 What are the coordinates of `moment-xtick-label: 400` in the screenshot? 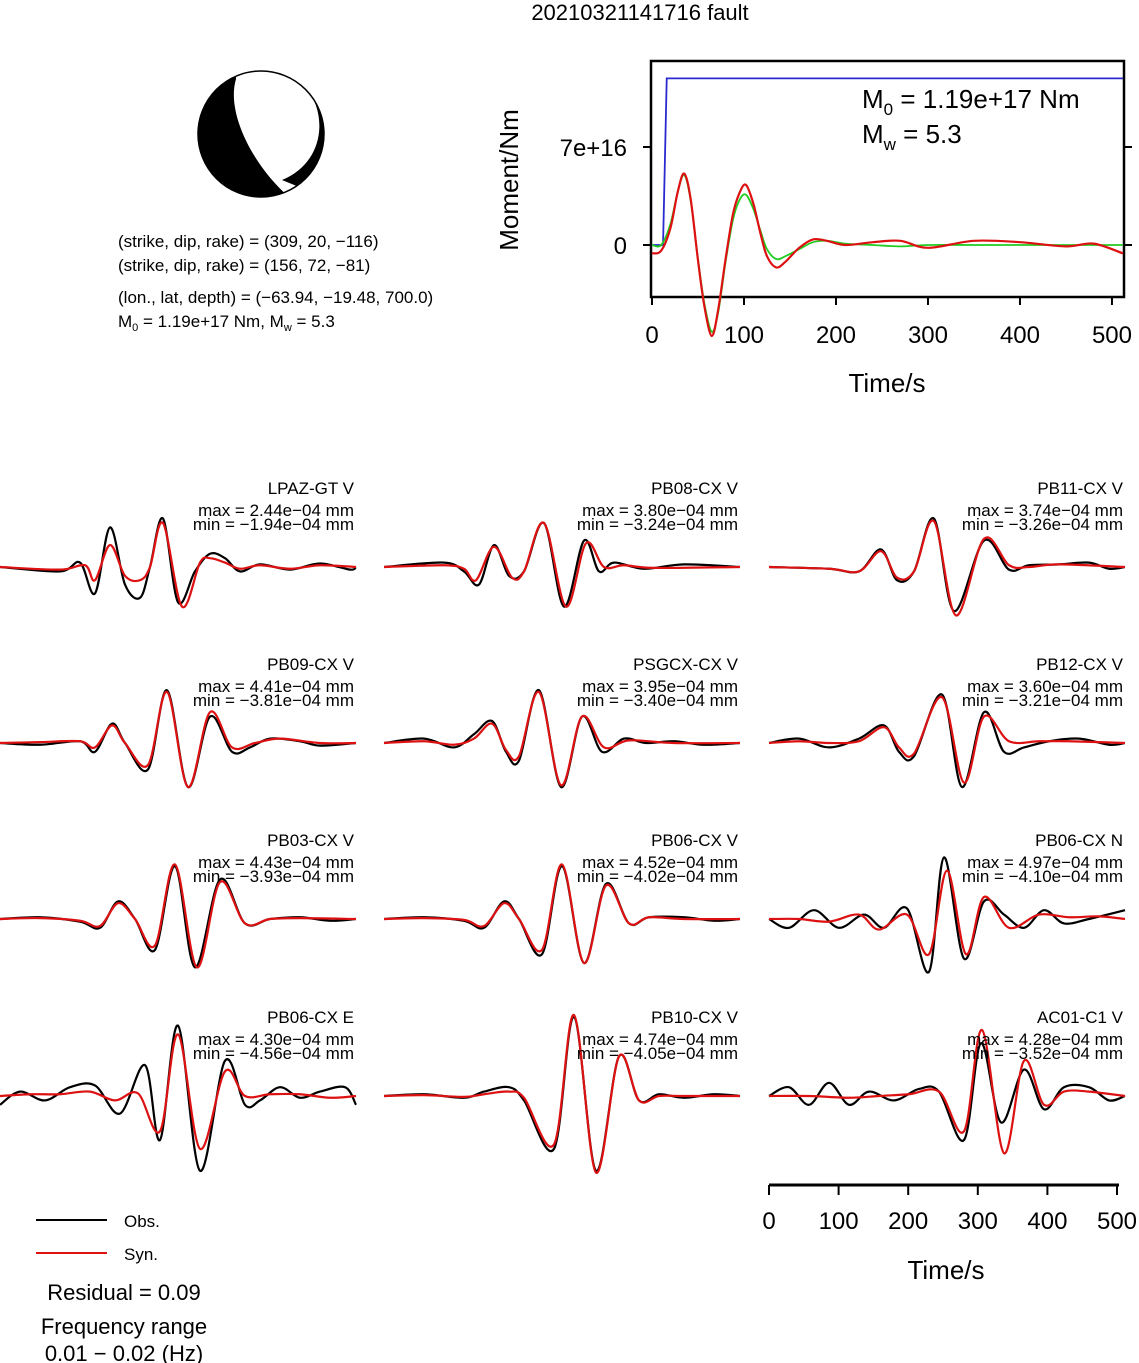 It's located at (1020, 335).